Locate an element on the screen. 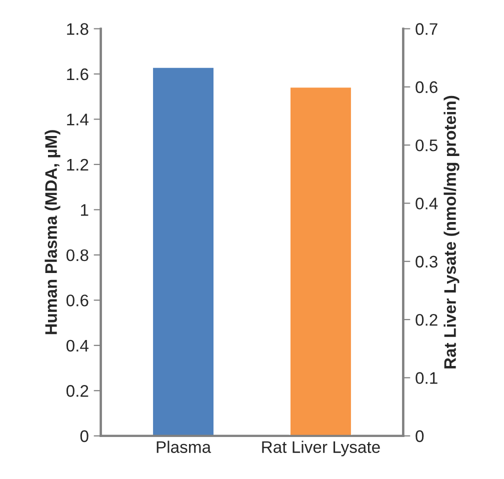 This screenshot has width=504, height=479. y-tick-label: 0.8 is located at coordinates (77, 255).